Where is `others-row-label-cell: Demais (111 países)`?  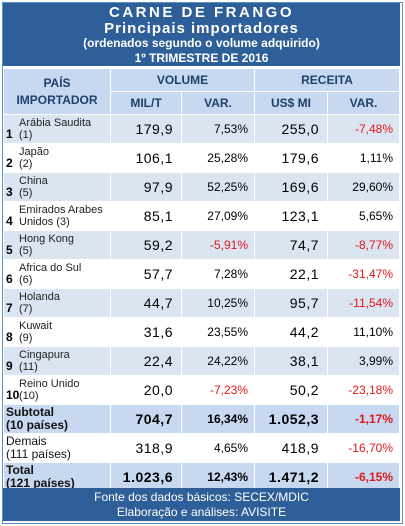 others-row-label-cell: Demais (111 países) is located at coordinates (57, 448).